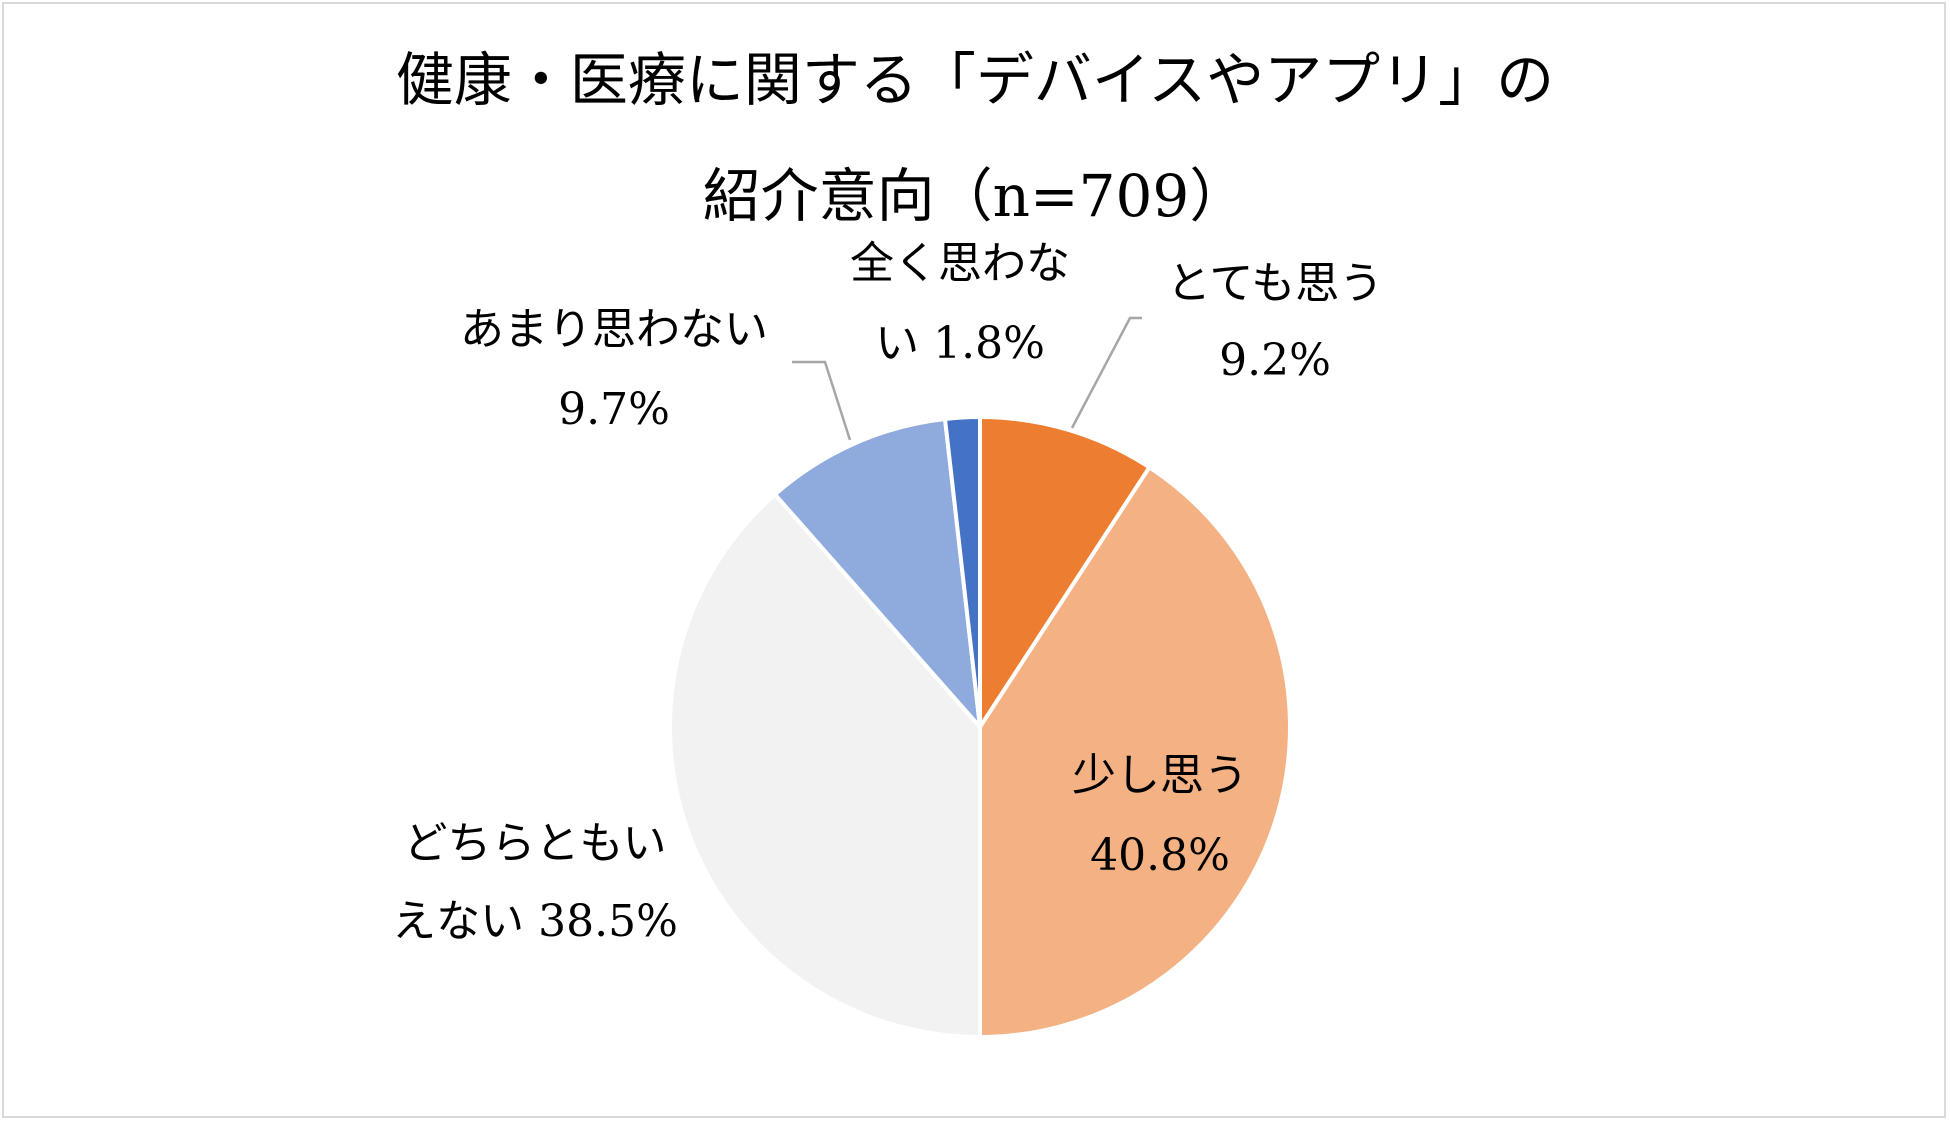 The height and width of the screenshot is (1122, 1950). I want to click on chart-title-line-1: 健康・医療に関する「デバイスやアプリ」の, so click(975, 80).